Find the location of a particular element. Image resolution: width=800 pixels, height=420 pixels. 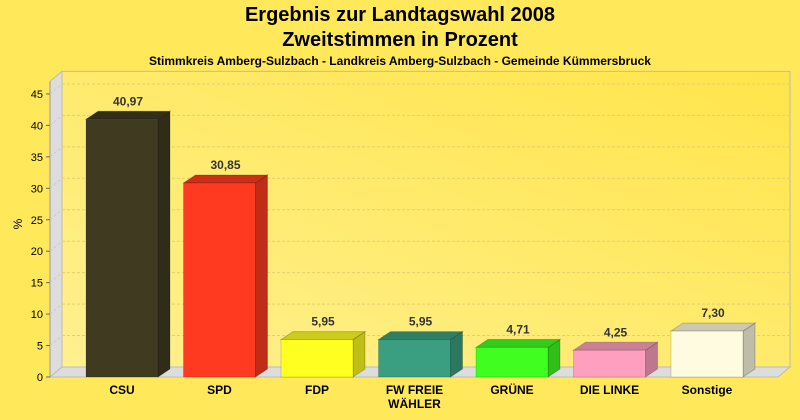

x-tick-label: FDP is located at coordinates (317, 390).